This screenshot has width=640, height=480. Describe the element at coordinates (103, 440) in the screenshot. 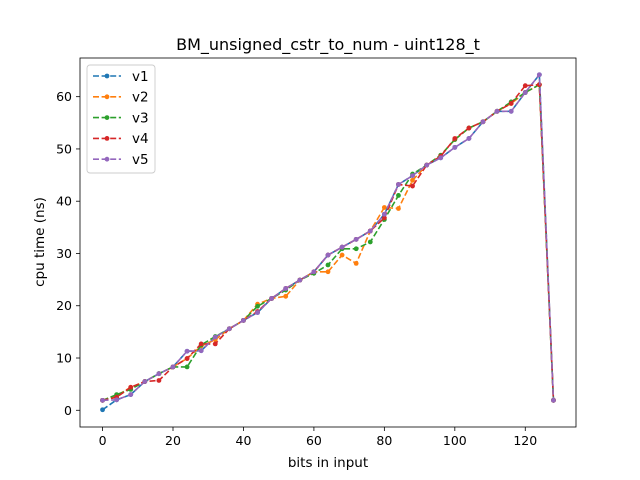

I see `x-tick-label: 0` at that location.